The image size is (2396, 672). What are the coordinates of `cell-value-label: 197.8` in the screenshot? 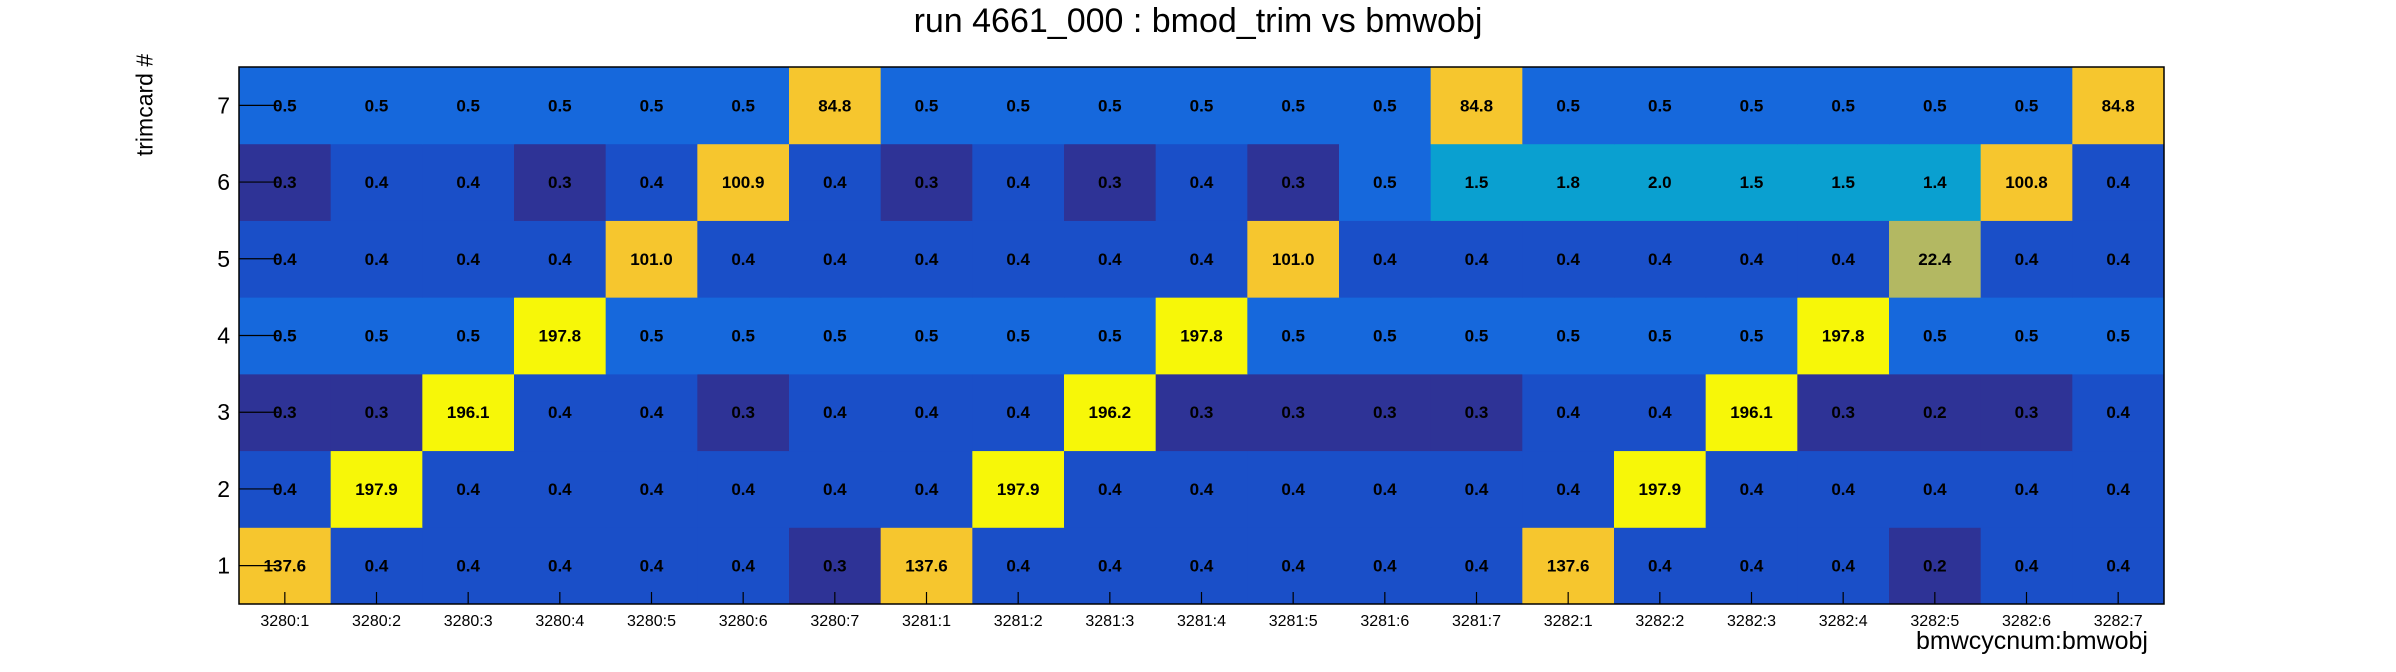 It's located at (560, 336).